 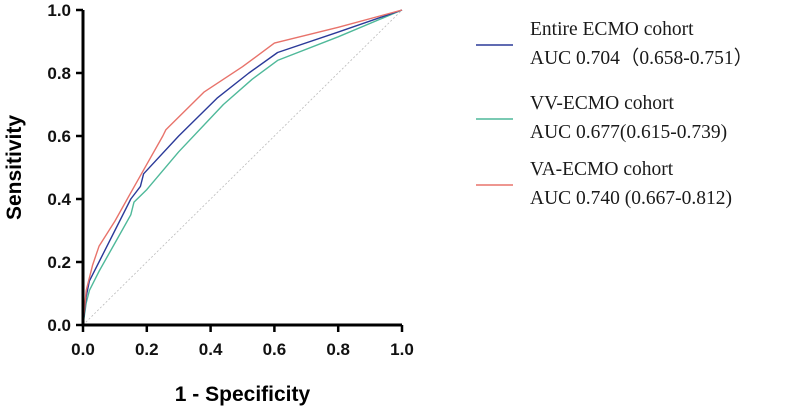 I want to click on y-tick-label: 0.0, so click(x=59, y=325).